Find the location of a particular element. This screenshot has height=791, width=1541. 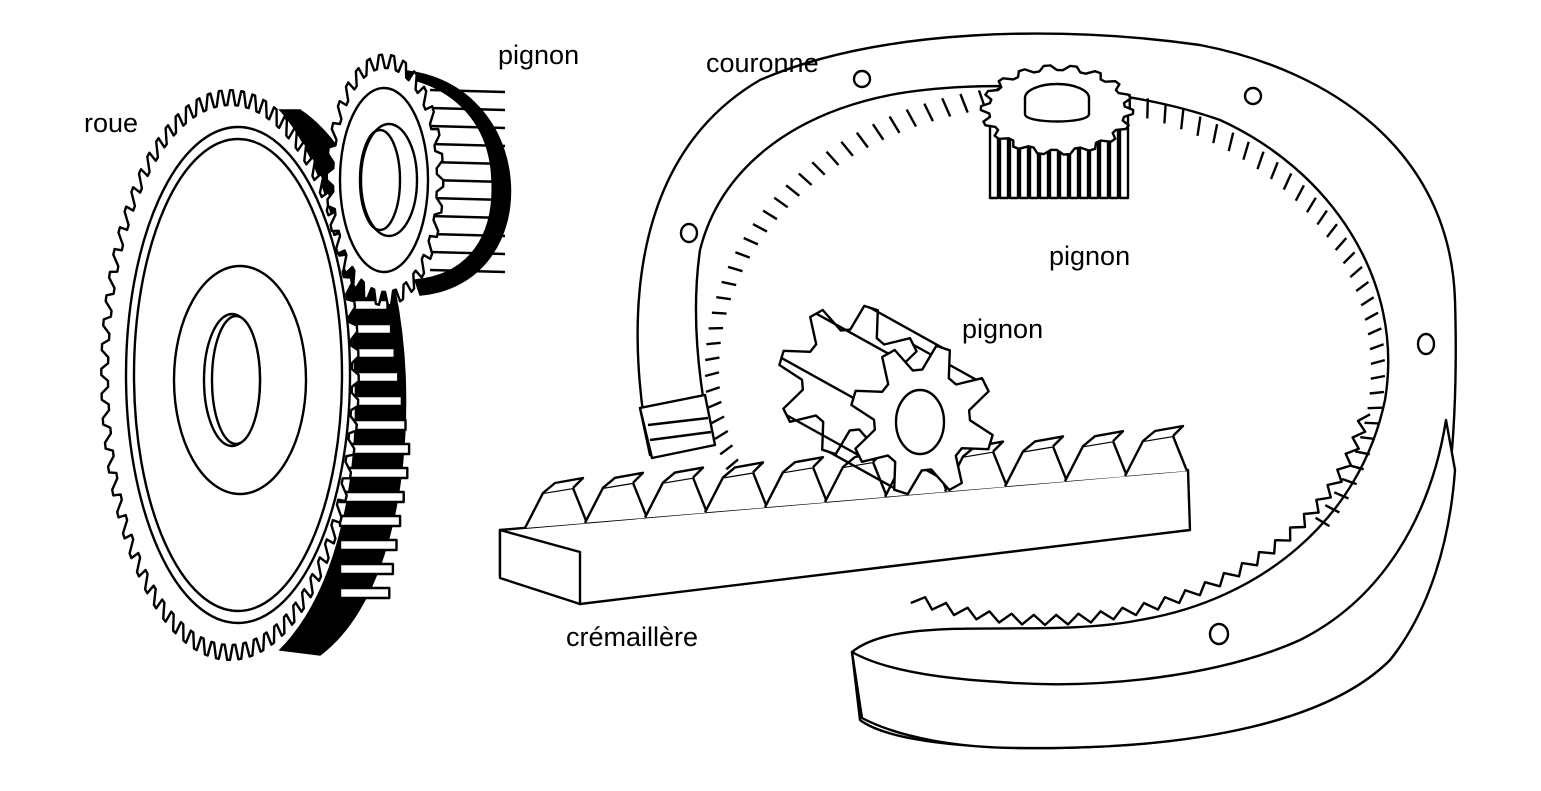

label-pignon-top: pignon is located at coordinates (538, 55).